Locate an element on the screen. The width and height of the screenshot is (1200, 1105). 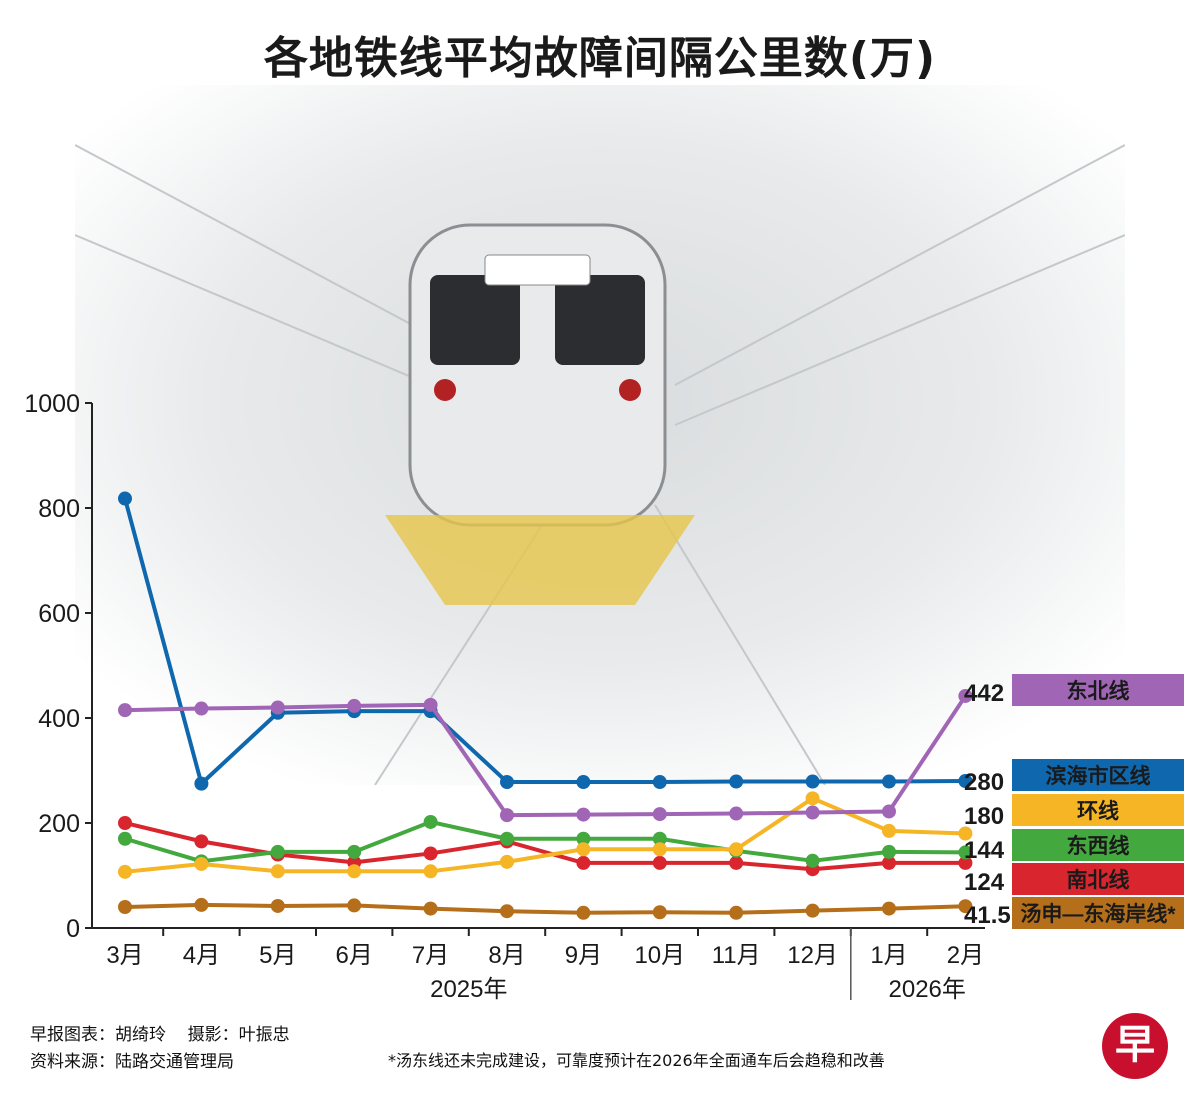
zaobao-logo: 早 is located at coordinates (1135, 1046).